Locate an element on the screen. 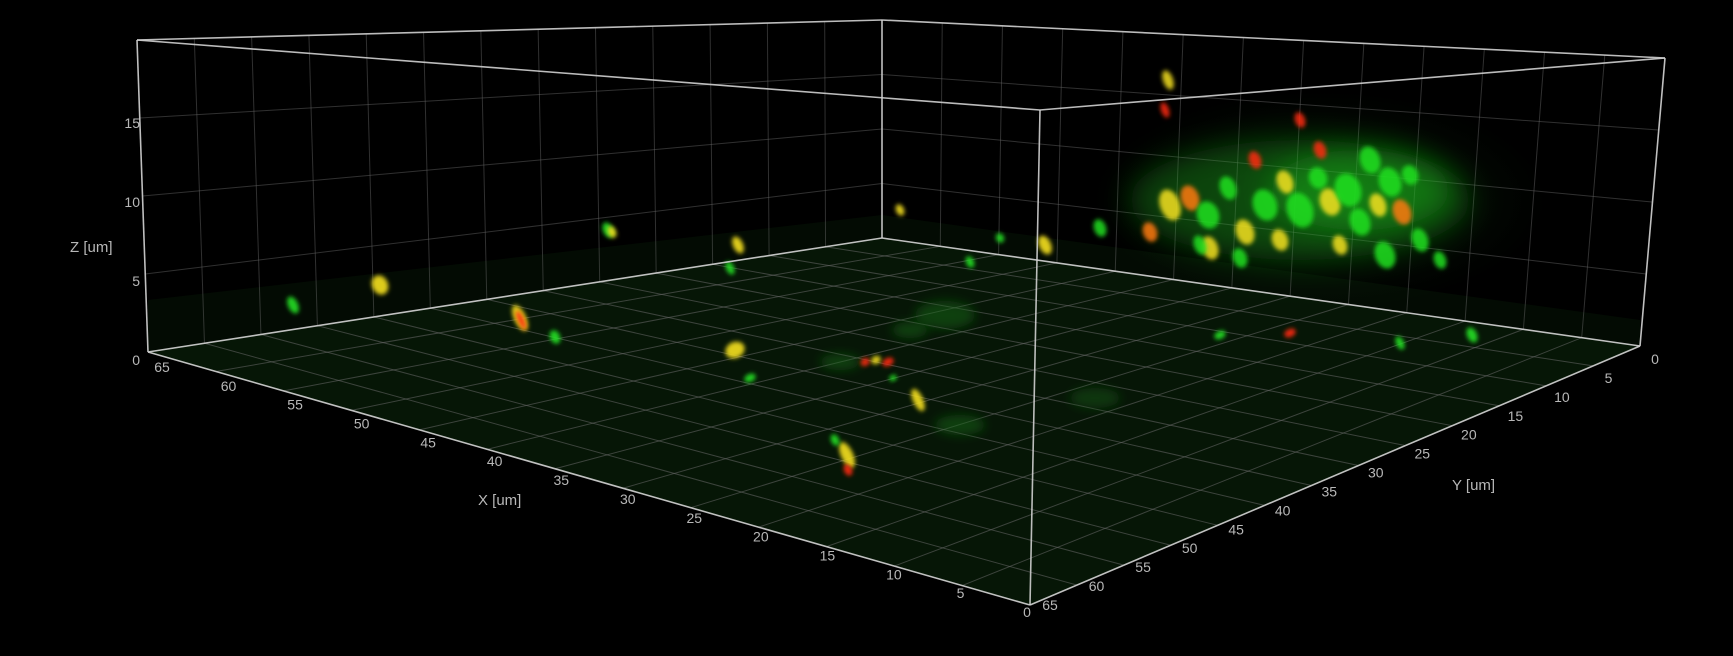 This screenshot has height=656, width=1733. y-tick-label: 40 is located at coordinates (1283, 510).